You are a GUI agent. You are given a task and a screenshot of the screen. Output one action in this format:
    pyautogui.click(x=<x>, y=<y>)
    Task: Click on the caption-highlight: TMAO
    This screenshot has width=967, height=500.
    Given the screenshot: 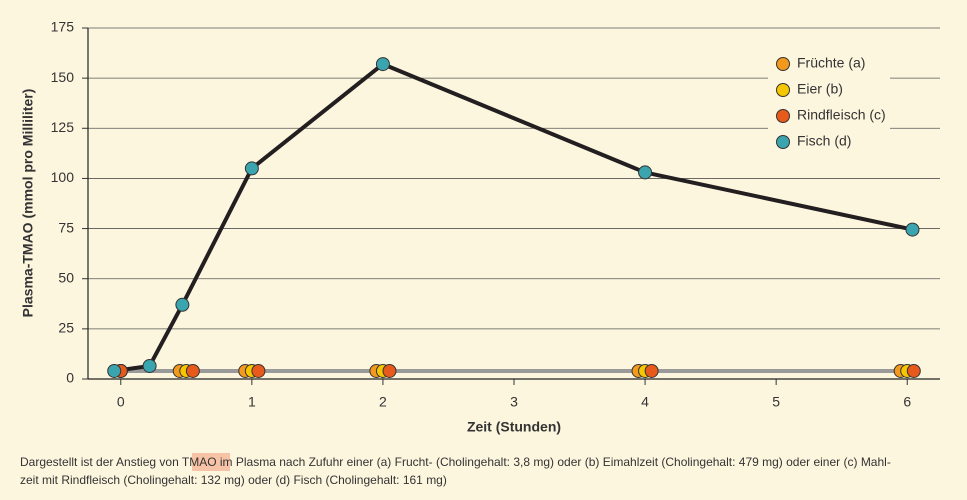 What is the action you would take?
    pyautogui.click(x=199, y=462)
    